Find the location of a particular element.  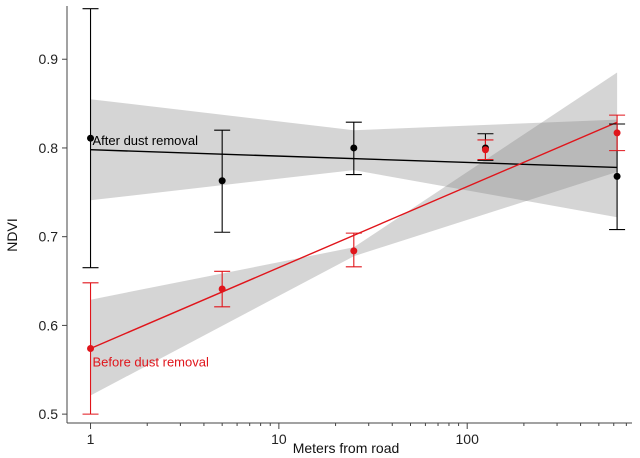

y-tick-label: 0.5 is located at coordinates (49, 414).